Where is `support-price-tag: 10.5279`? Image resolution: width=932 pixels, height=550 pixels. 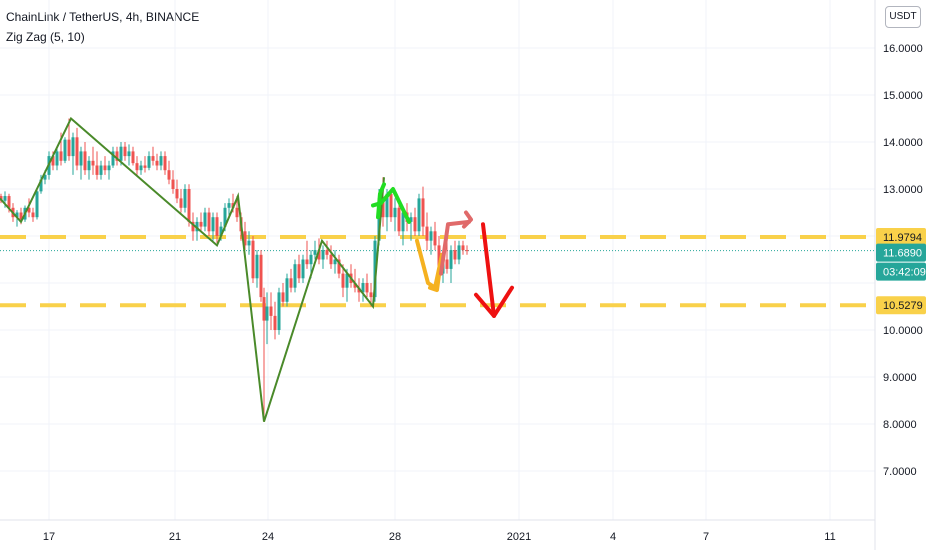
support-price-tag: 10.5279 is located at coordinates (901, 305).